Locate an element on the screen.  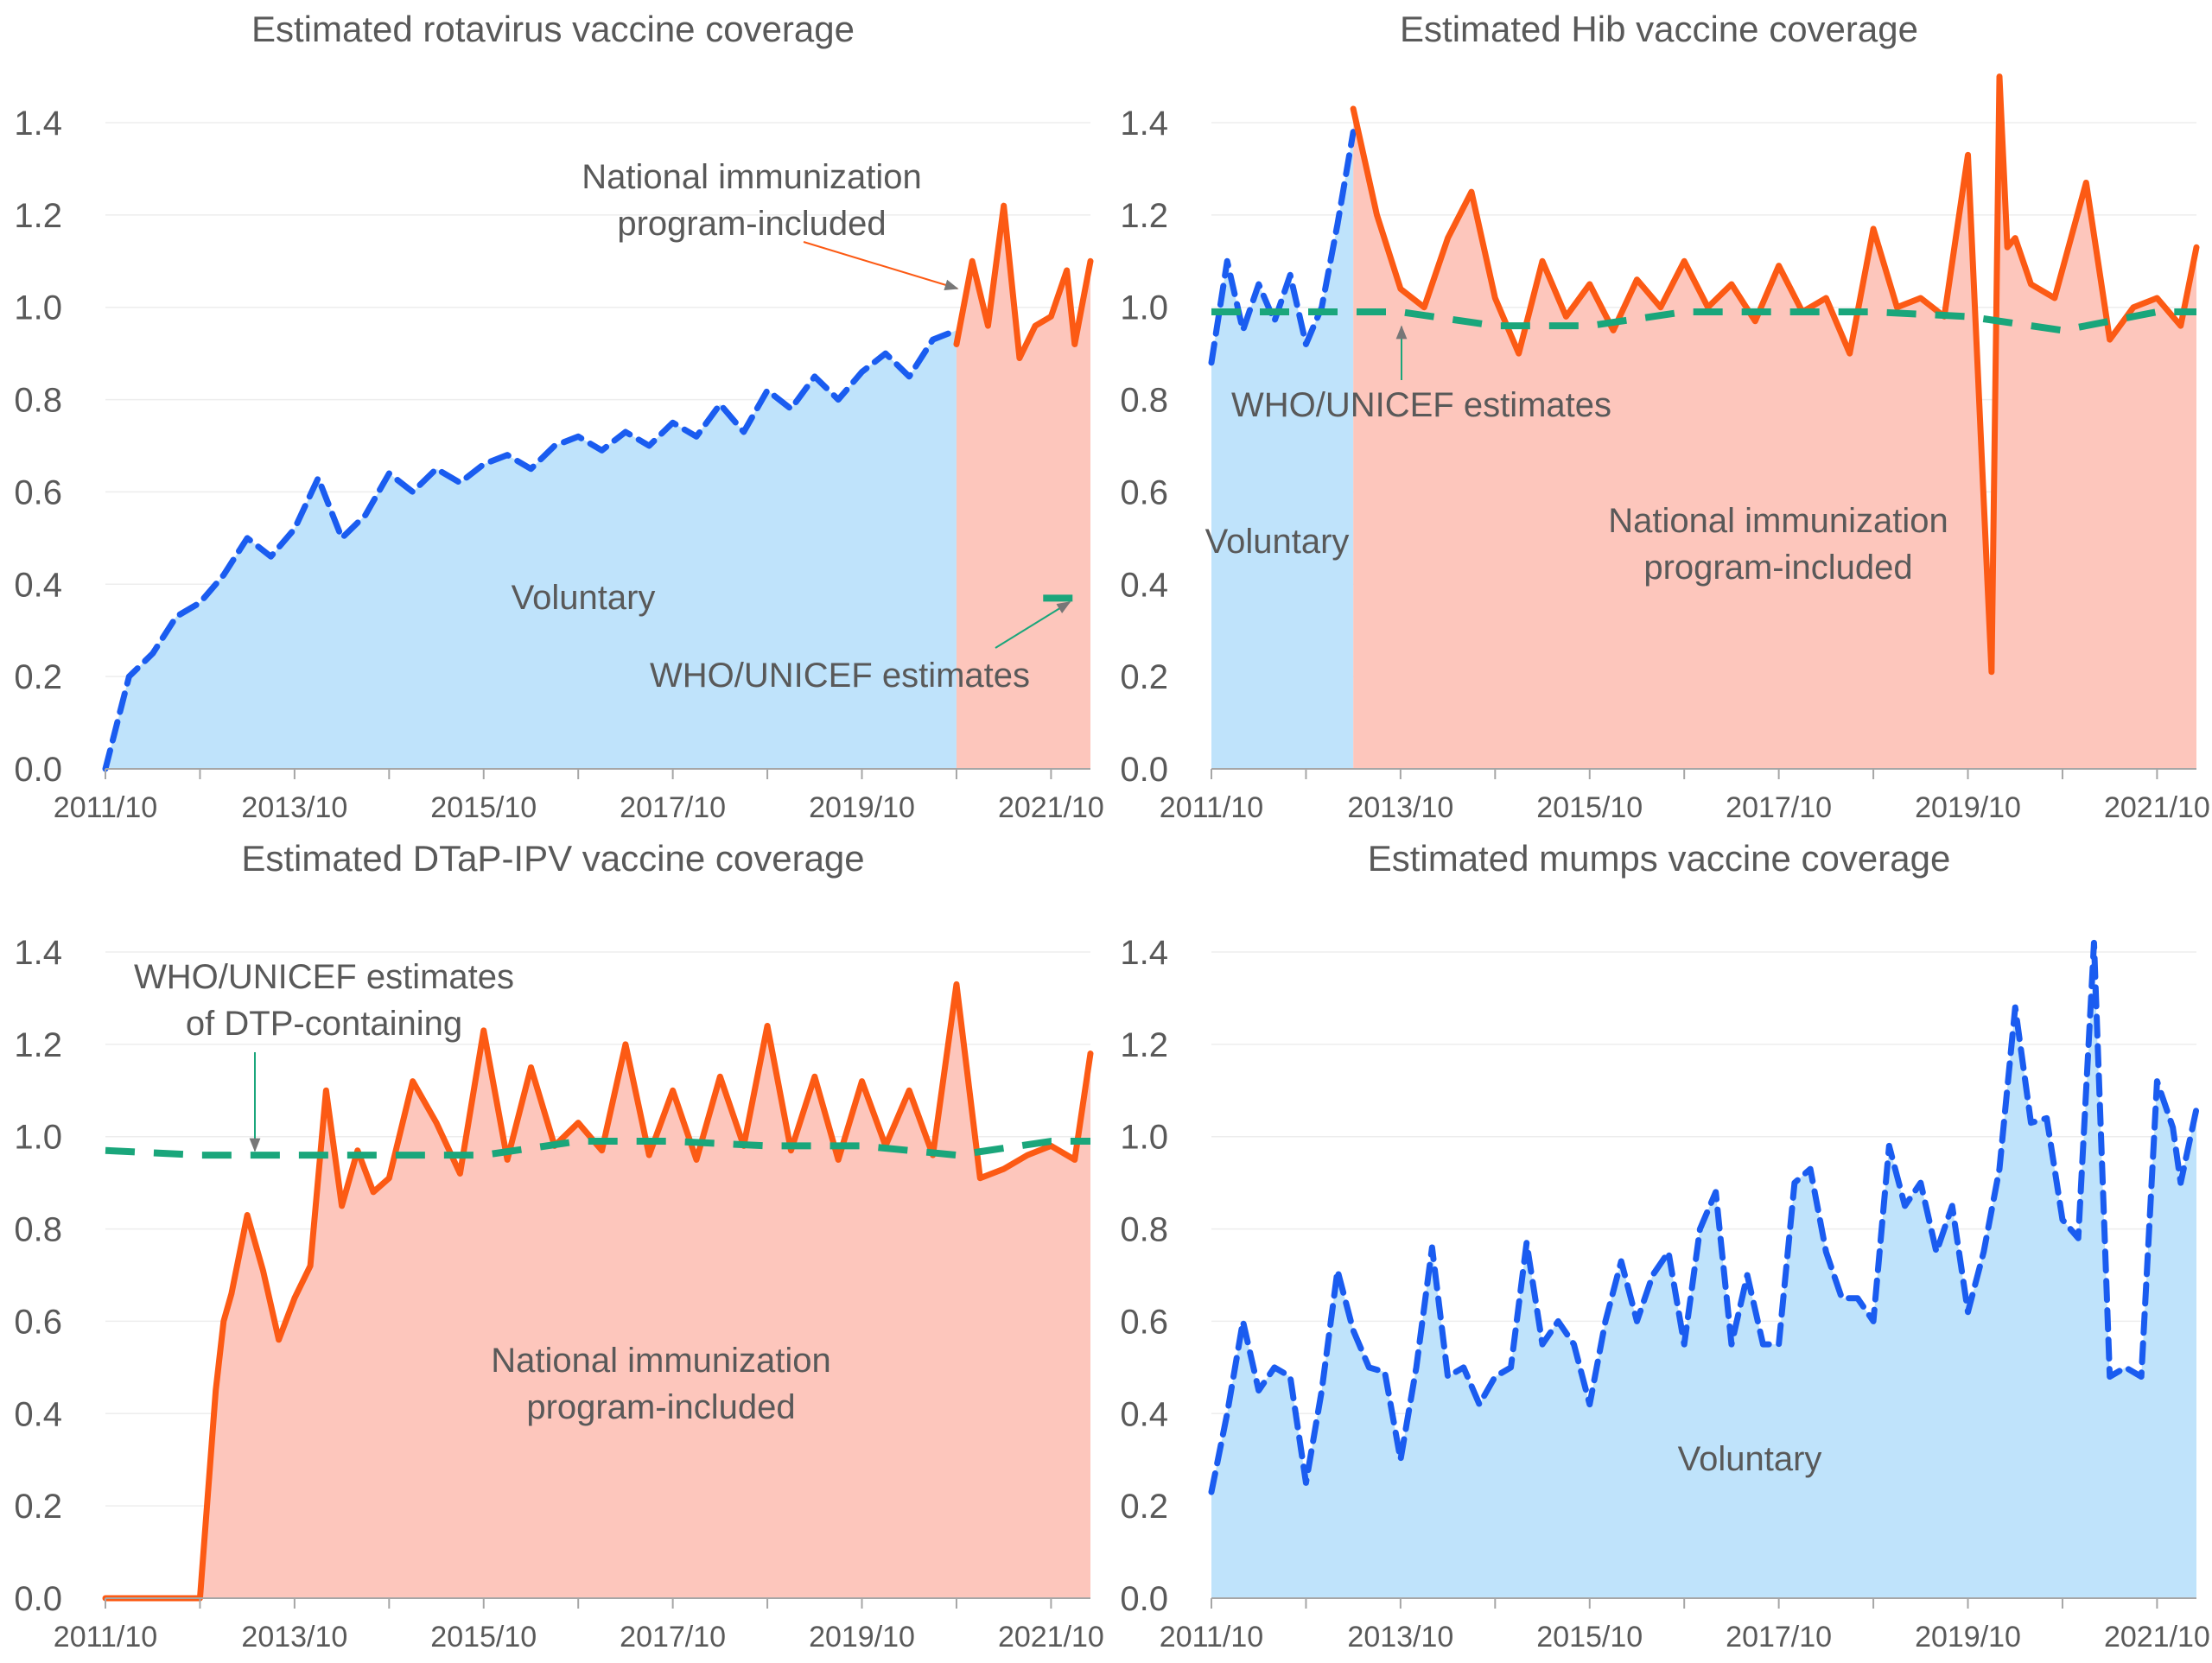
chart-title: Estimated Hib vaccine coverage is located at coordinates (1659, 29).